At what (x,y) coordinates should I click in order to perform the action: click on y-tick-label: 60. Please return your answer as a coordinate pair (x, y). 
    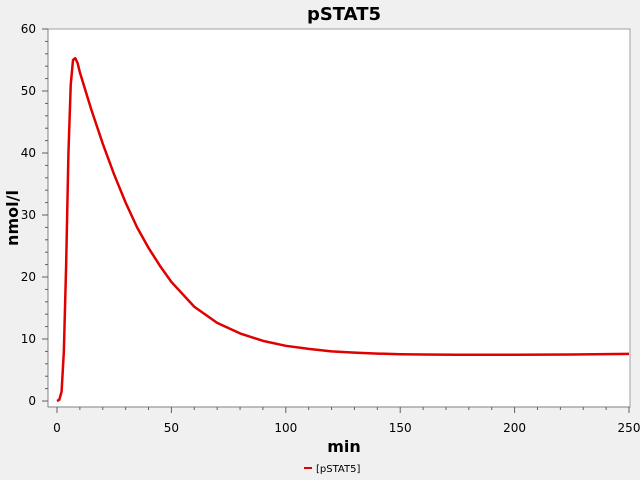
    Looking at the image, I should click on (28, 29).